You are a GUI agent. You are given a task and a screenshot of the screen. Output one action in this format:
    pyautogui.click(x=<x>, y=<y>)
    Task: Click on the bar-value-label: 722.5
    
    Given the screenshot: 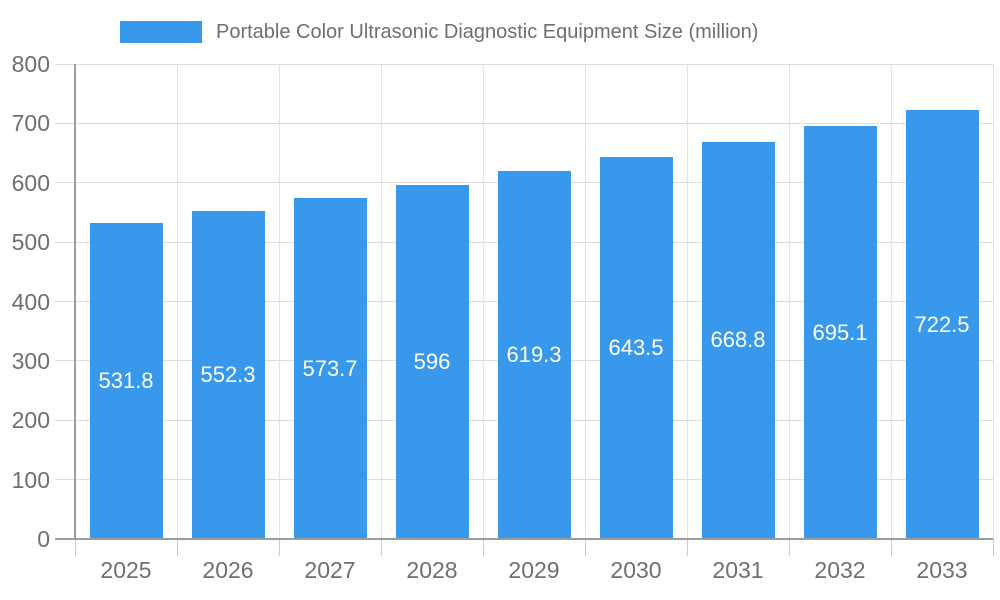 What is the action you would take?
    pyautogui.click(x=942, y=324)
    